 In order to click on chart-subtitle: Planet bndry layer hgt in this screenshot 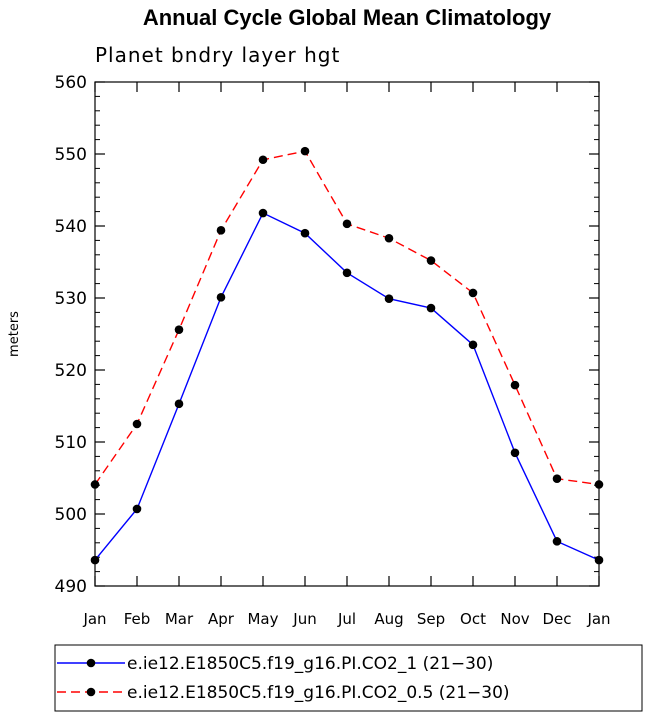, I will do `click(217, 55)`.